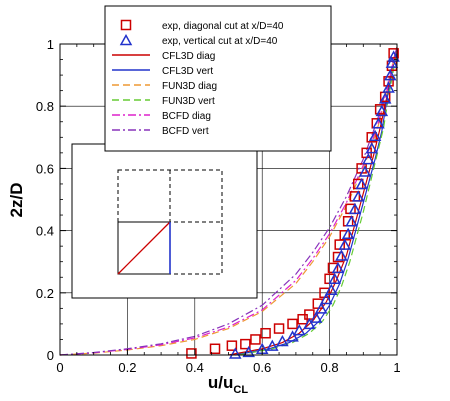 This screenshot has width=450, height=401. What do you see at coordinates (131, 75) in the screenshot?
I see `legend-symbols` at bounding box center [131, 75].